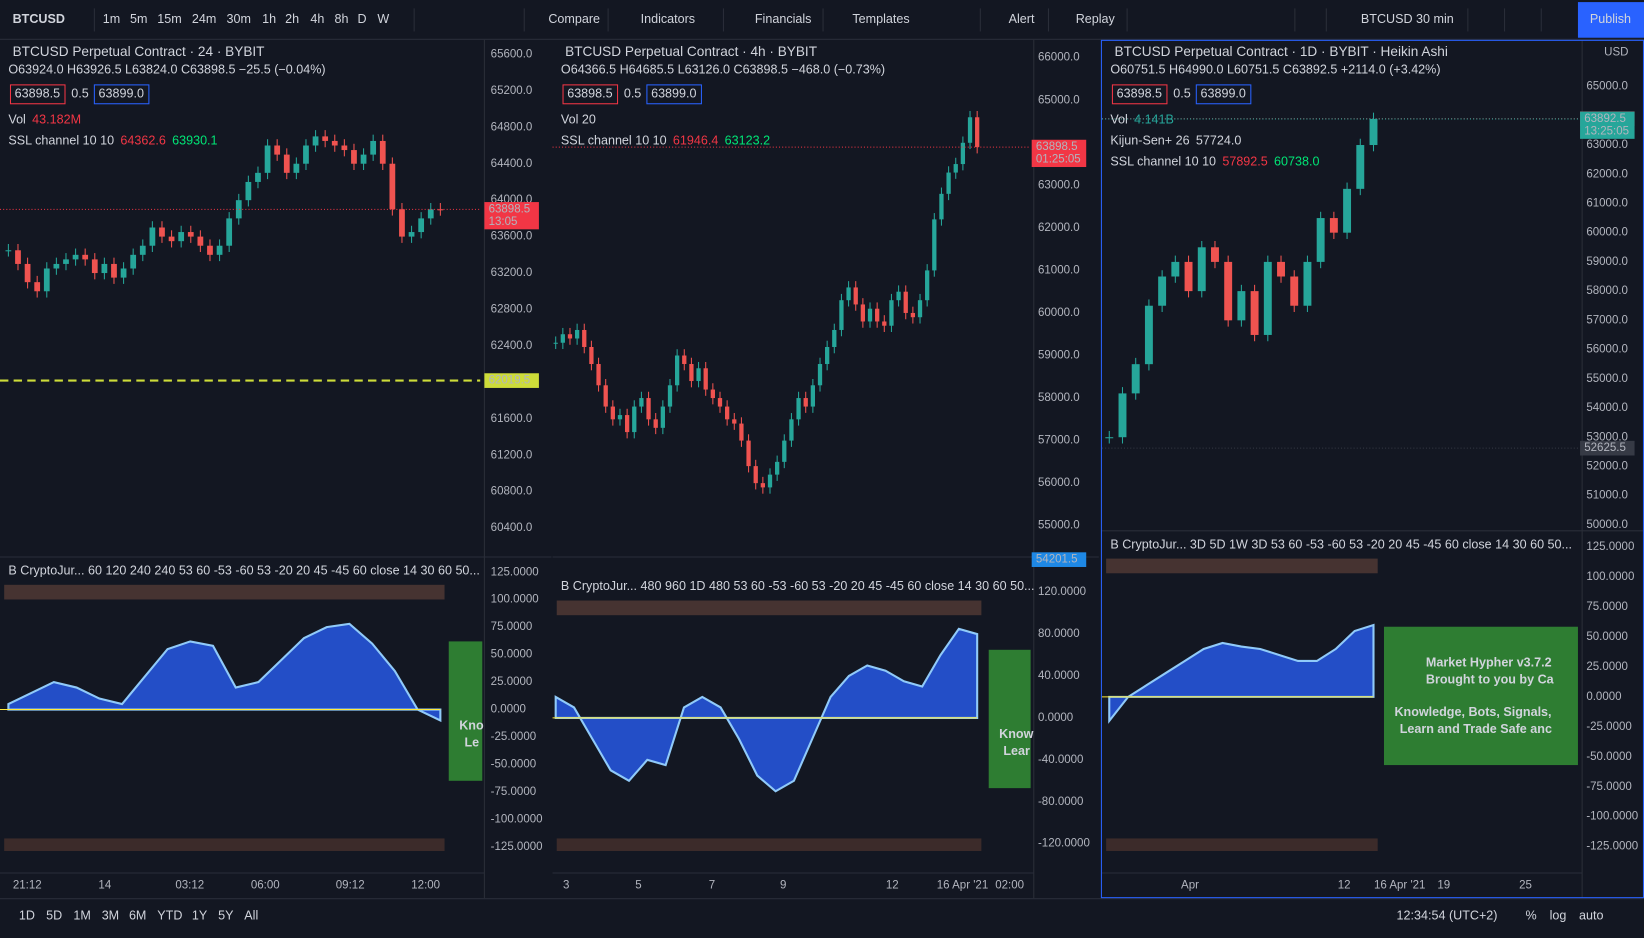  Describe the element at coordinates (238, 19) in the screenshot. I see `interval: 30m` at that location.